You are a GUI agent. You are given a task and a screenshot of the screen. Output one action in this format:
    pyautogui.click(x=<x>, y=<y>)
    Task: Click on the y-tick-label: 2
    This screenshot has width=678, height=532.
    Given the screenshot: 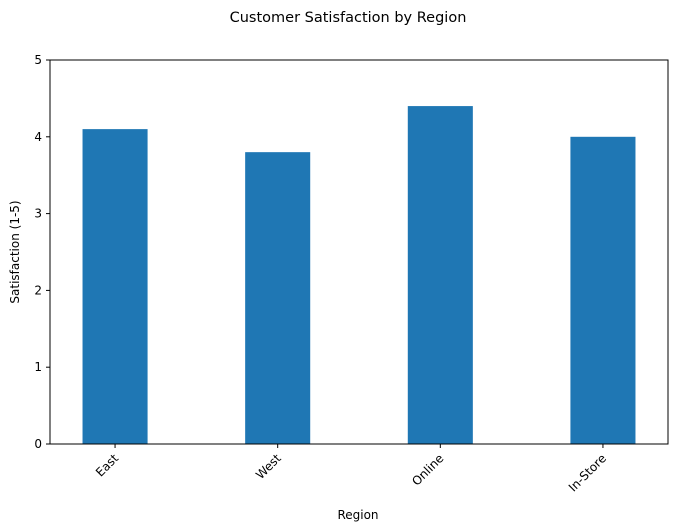 What is the action you would take?
    pyautogui.click(x=38, y=290)
    